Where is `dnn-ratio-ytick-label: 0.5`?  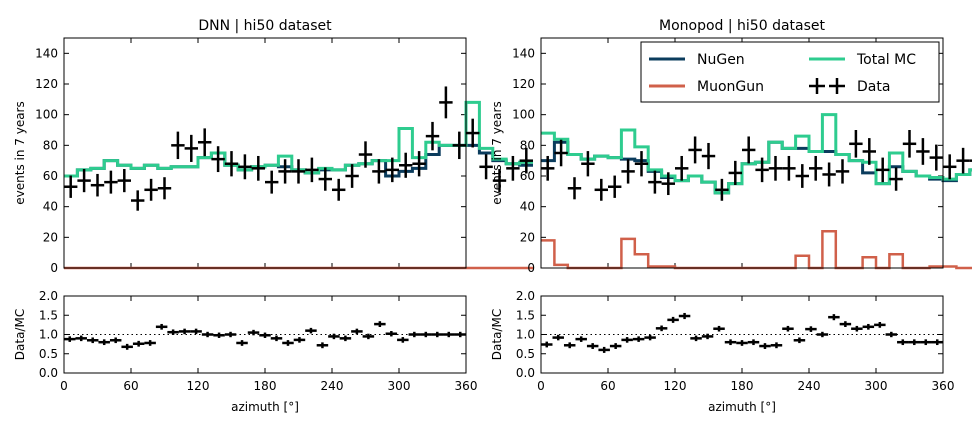 dnn-ratio-ytick-label: 0.5 is located at coordinates (48, 354).